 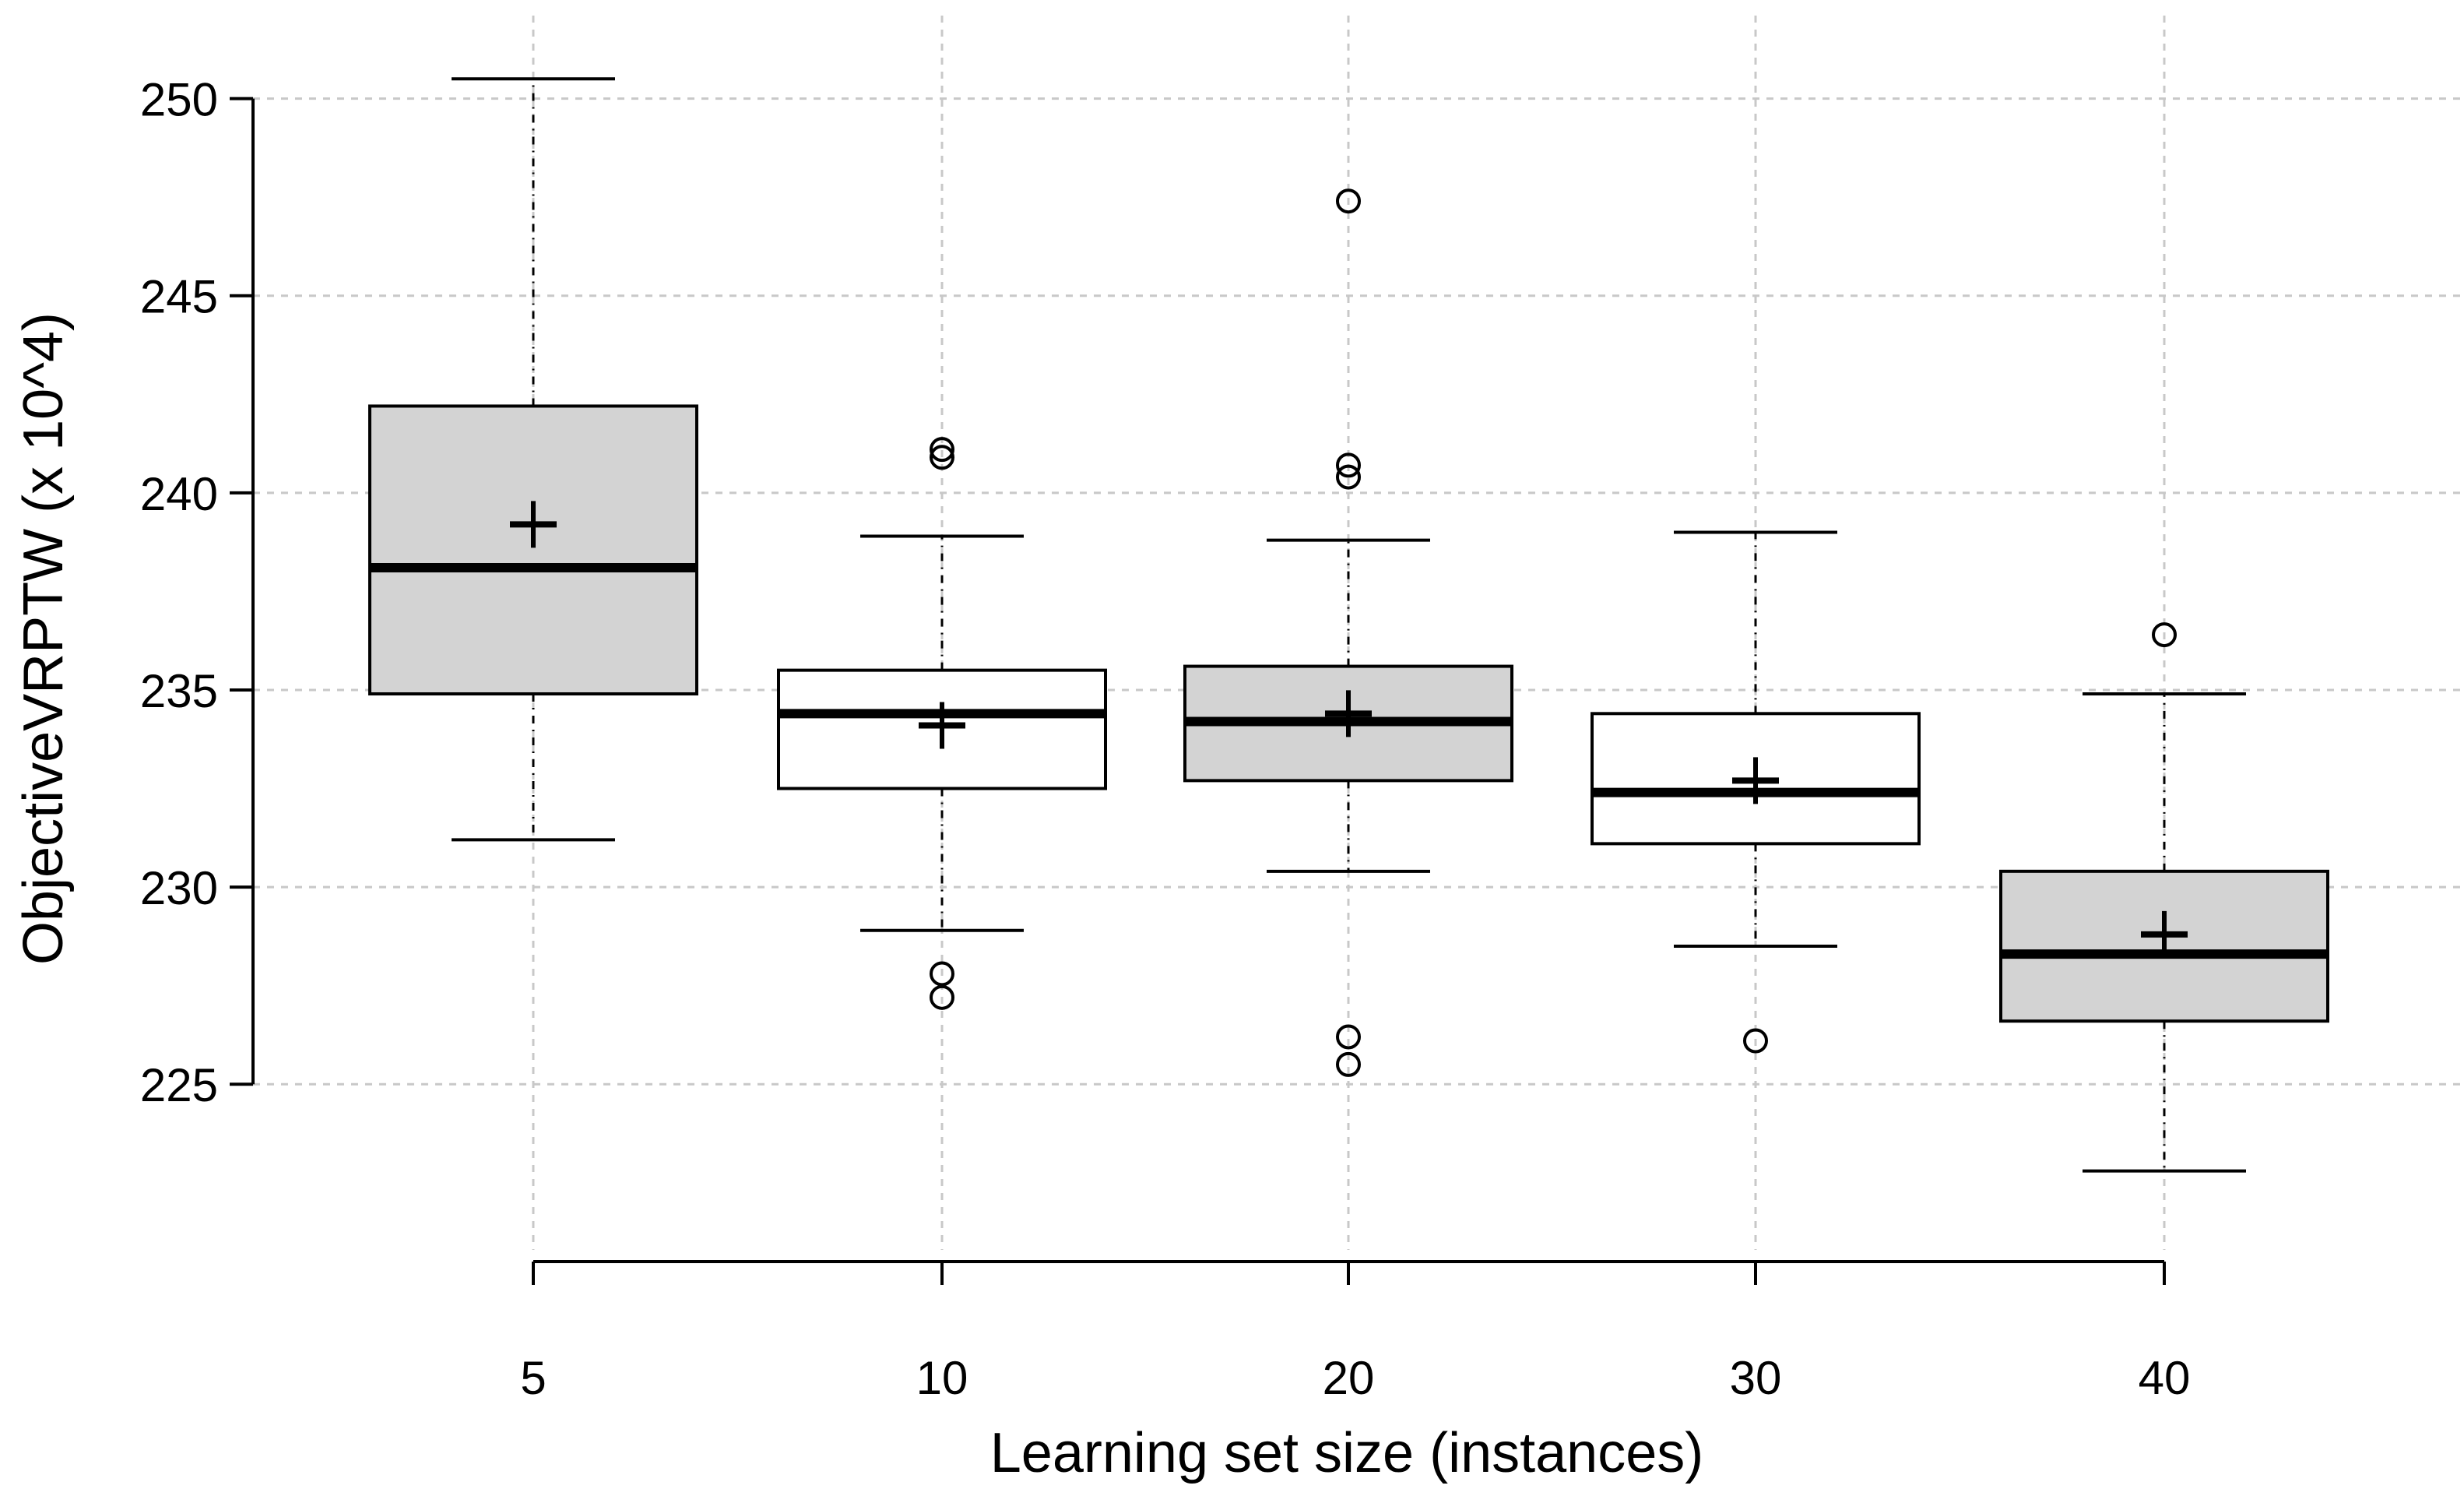 What do you see at coordinates (1346, 1453) in the screenshot?
I see `x-axis-title: Learning set size (instances)` at bounding box center [1346, 1453].